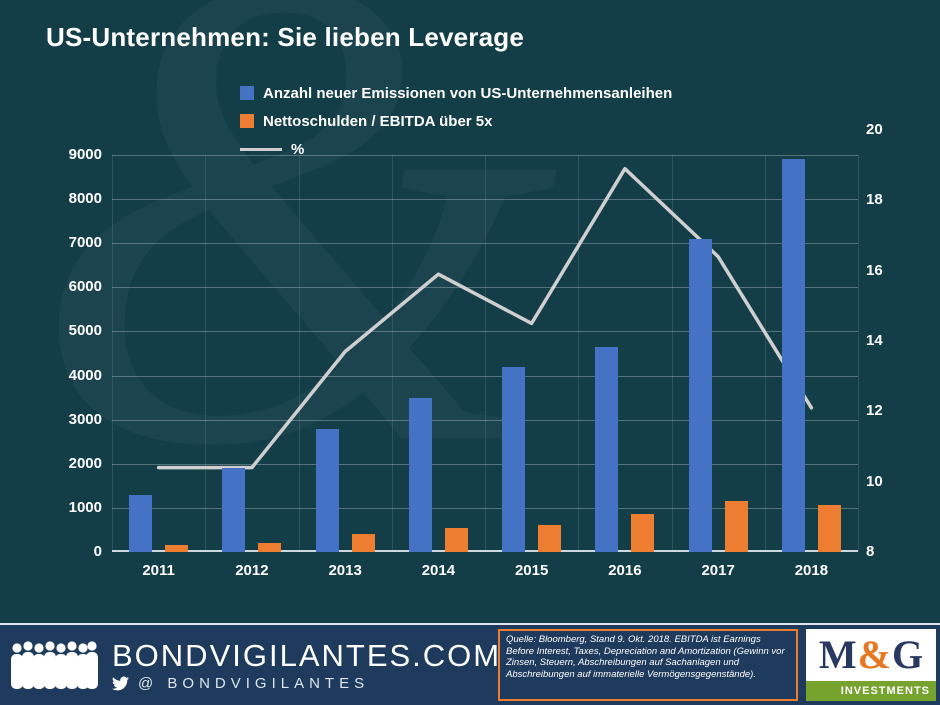 This screenshot has height=705, width=940. I want to click on footer-brand-section: BONDVIGILANTES.COM @ BONDVIGILANTES, so click(251, 665).